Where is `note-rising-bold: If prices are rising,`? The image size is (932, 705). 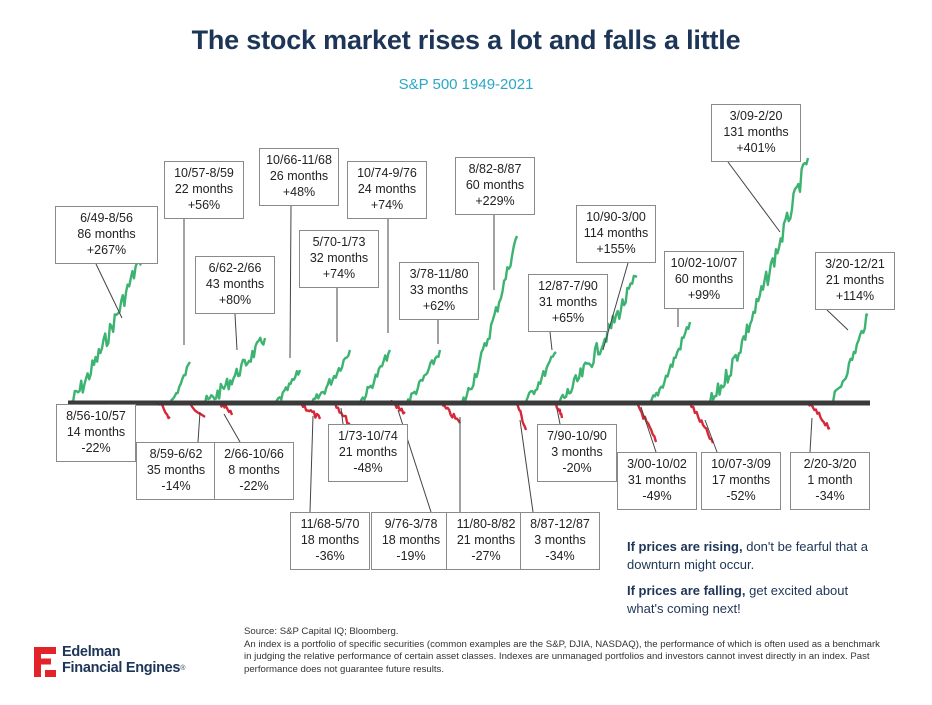
note-rising-bold: If prices are rising, is located at coordinates (685, 546).